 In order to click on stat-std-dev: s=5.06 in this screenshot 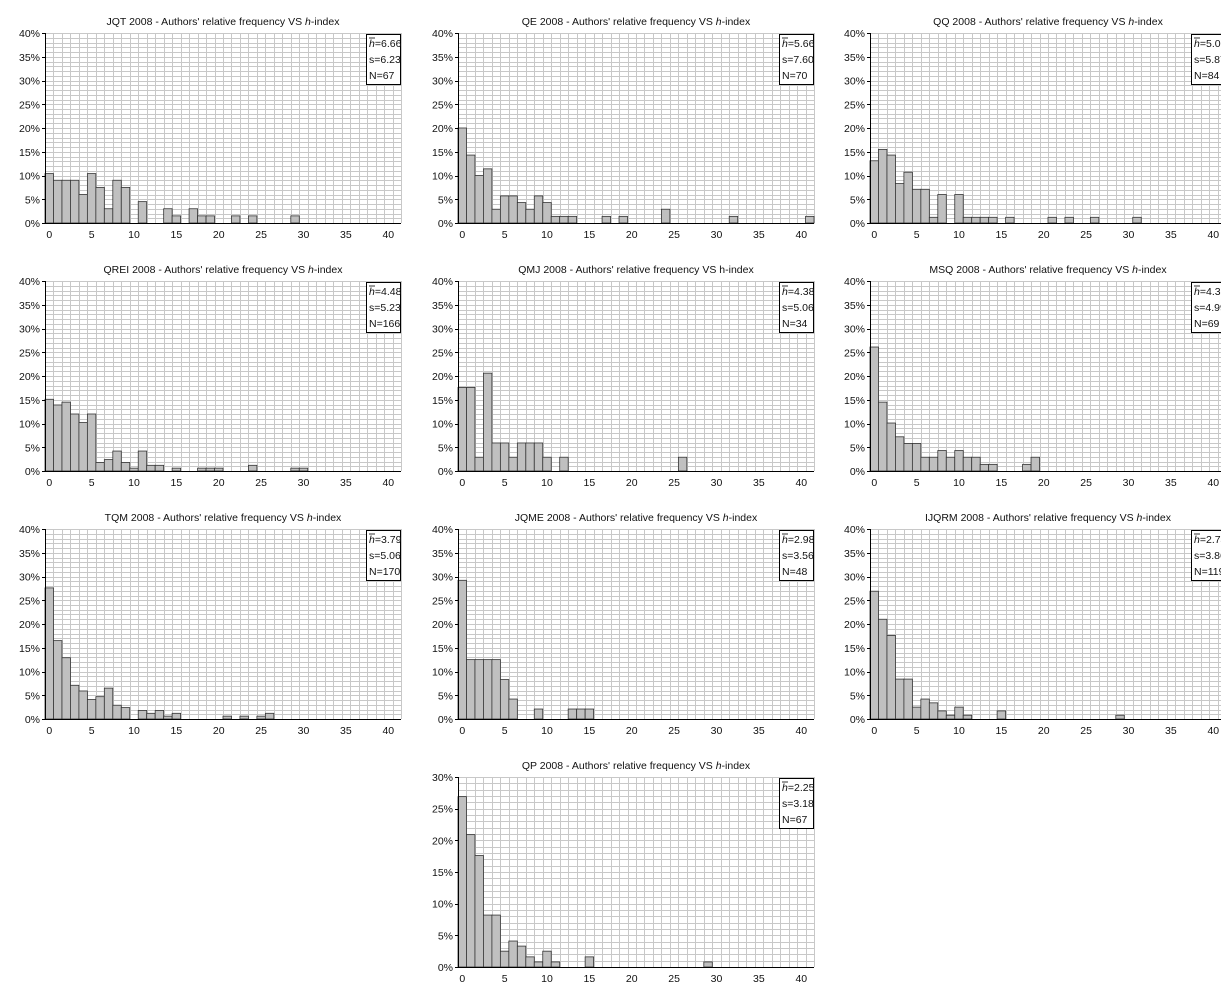, I will do `click(798, 308)`.